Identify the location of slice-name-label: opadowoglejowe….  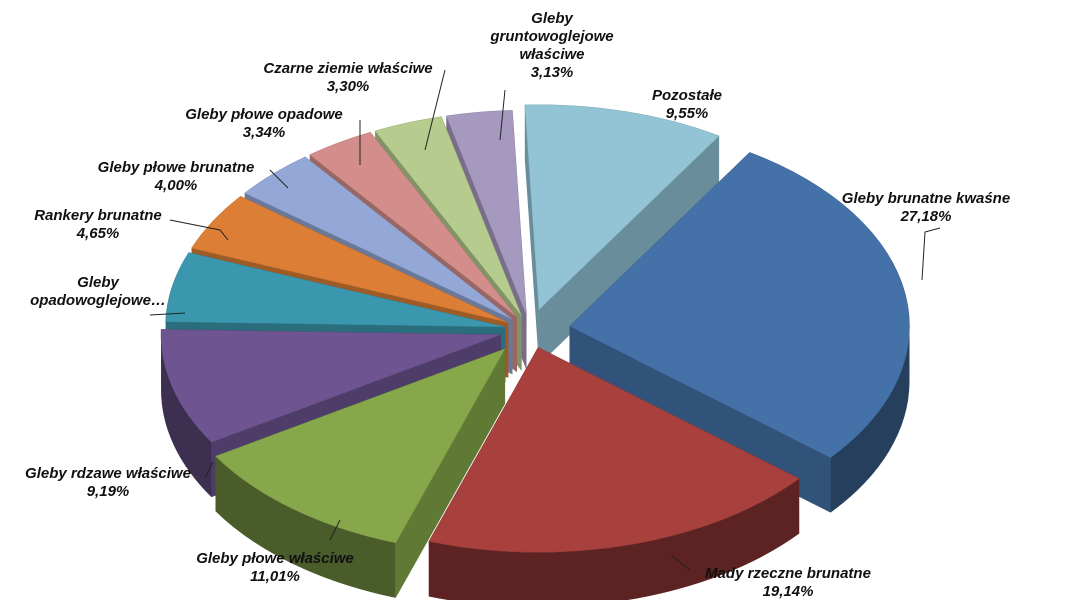
(98, 300).